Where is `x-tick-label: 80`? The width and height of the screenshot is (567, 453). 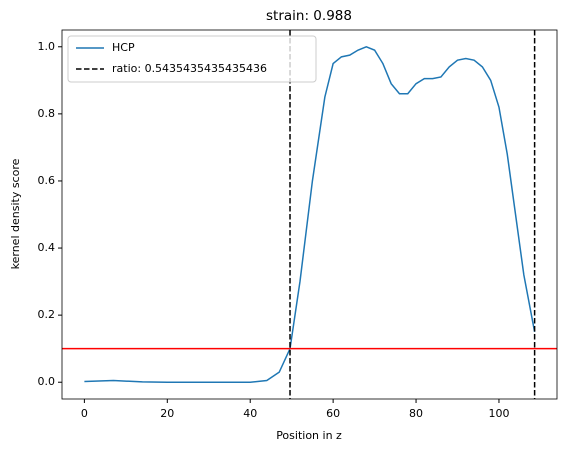 x-tick-label: 80 is located at coordinates (416, 413).